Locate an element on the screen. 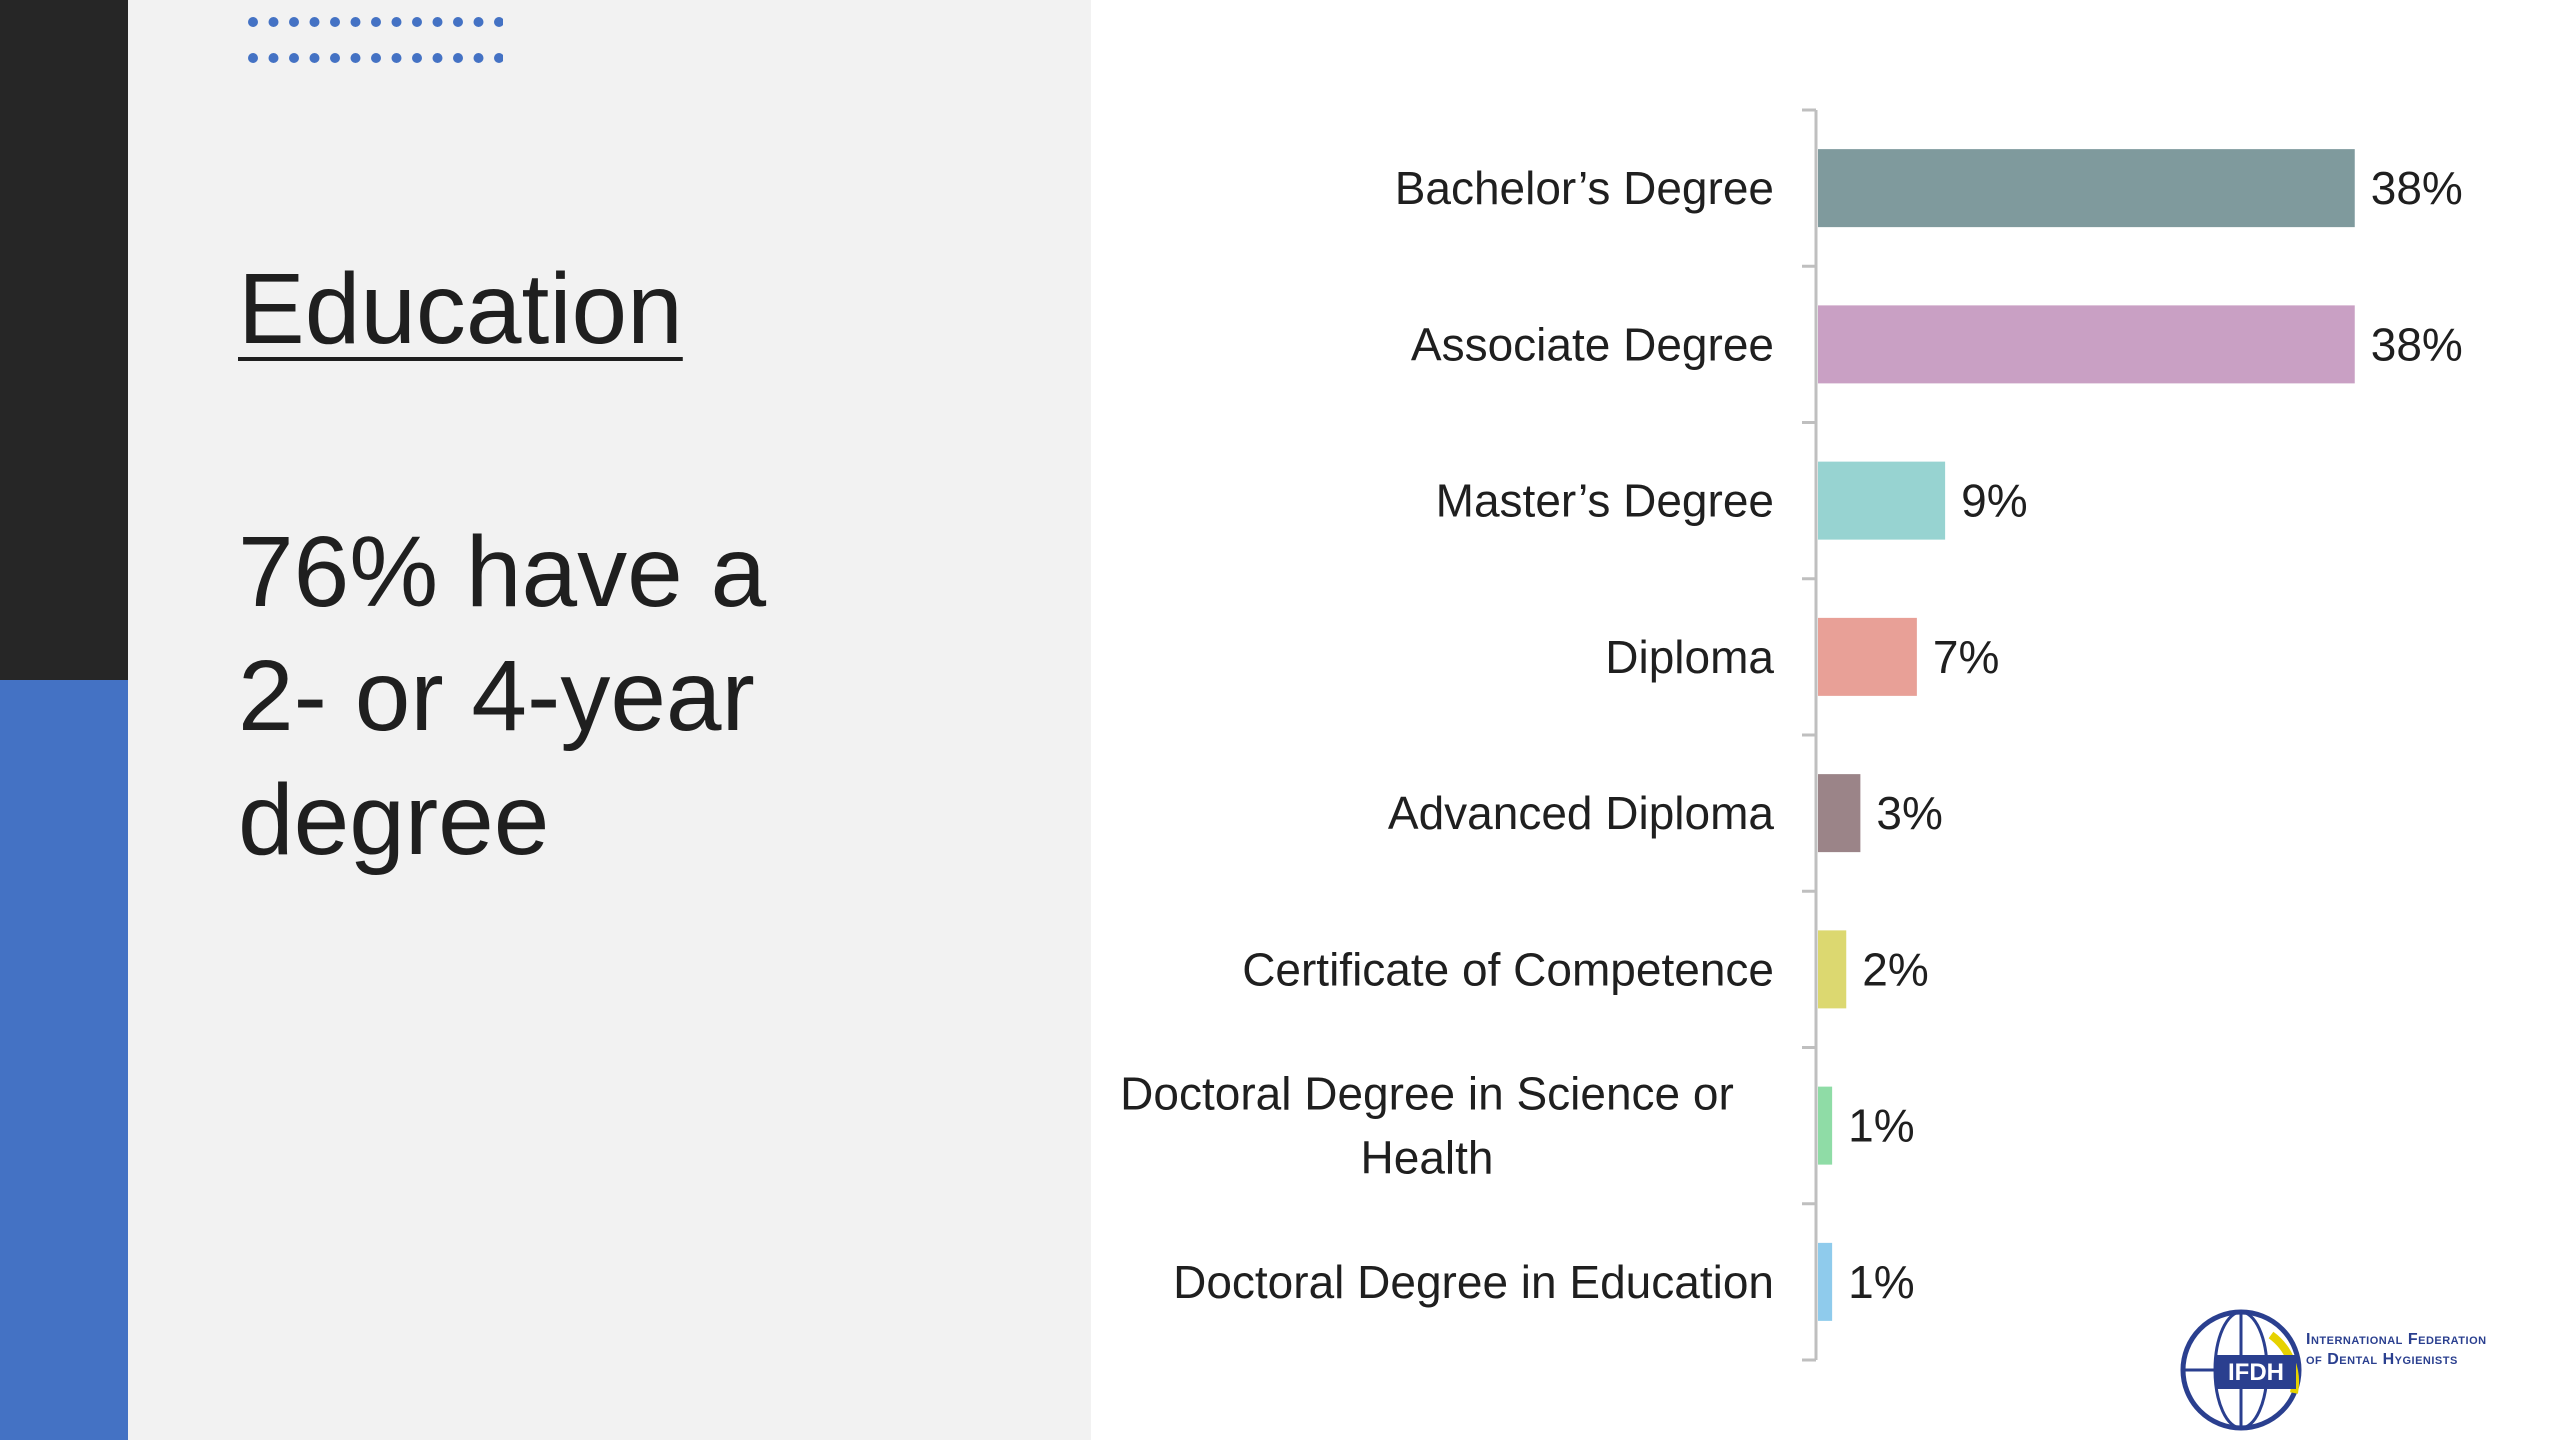 The width and height of the screenshot is (2560, 1440). subtitle-line: 2- or 4-year is located at coordinates (496, 696).